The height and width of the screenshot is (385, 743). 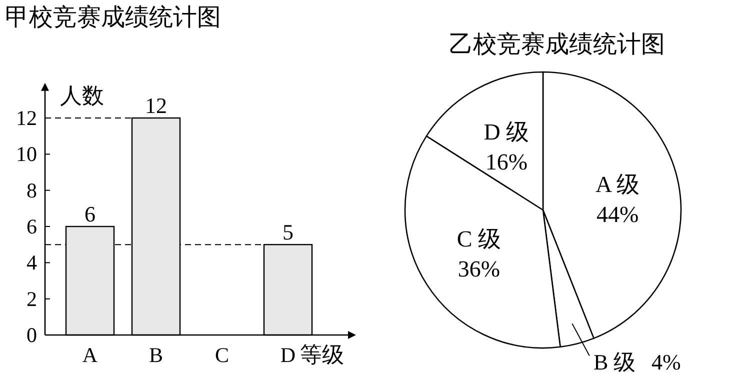 What do you see at coordinates (113, 17) in the screenshot?
I see `chart-title: 甲校竞赛成绩统计图` at bounding box center [113, 17].